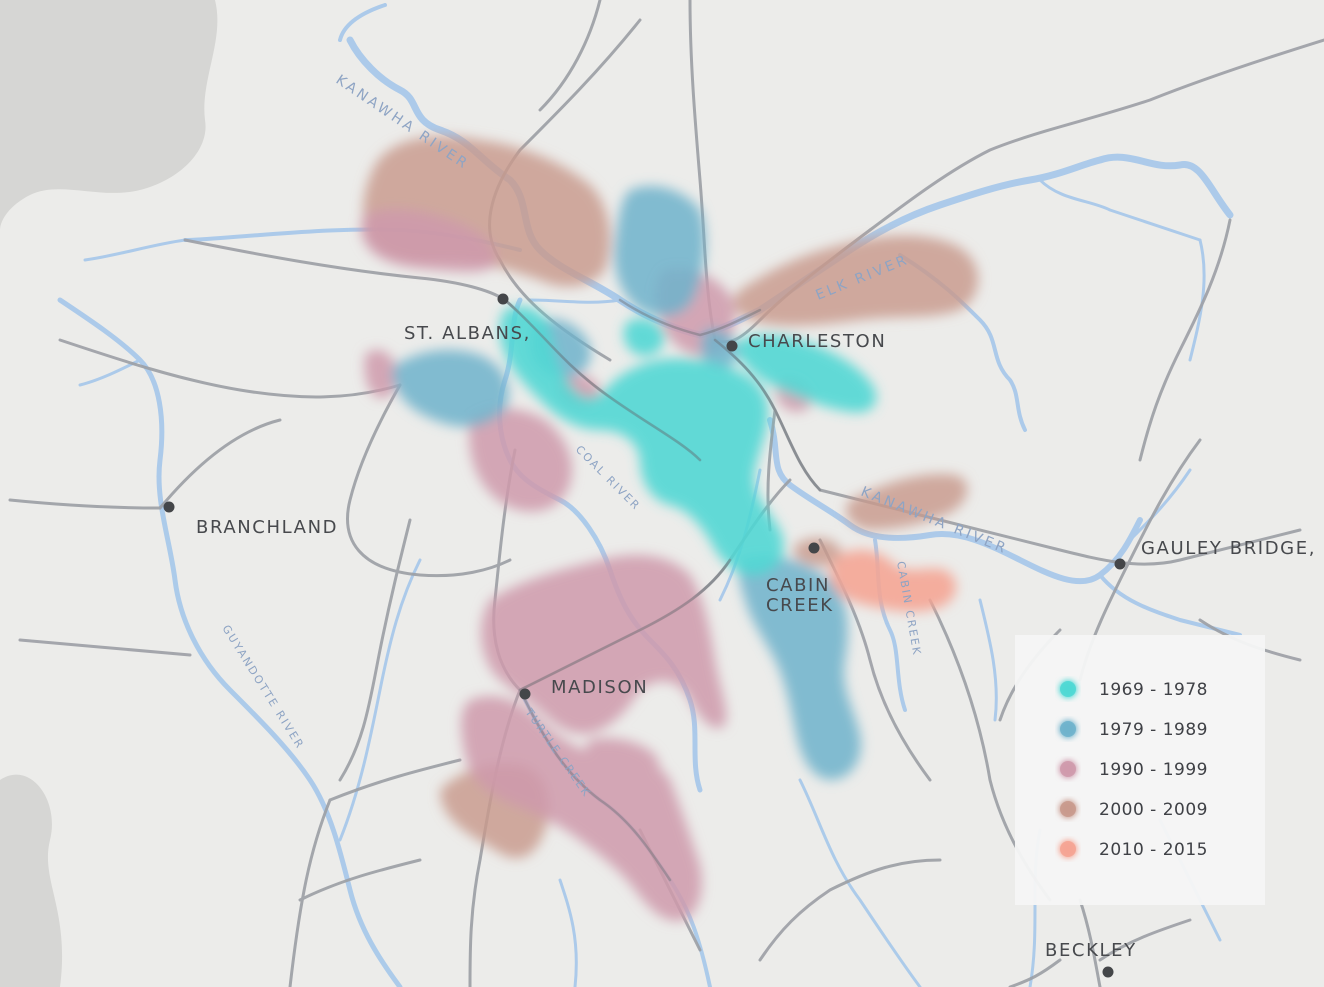 The image size is (1324, 987). Describe the element at coordinates (1120, 564) in the screenshot. I see `city-dot-gauley-bridge` at that location.